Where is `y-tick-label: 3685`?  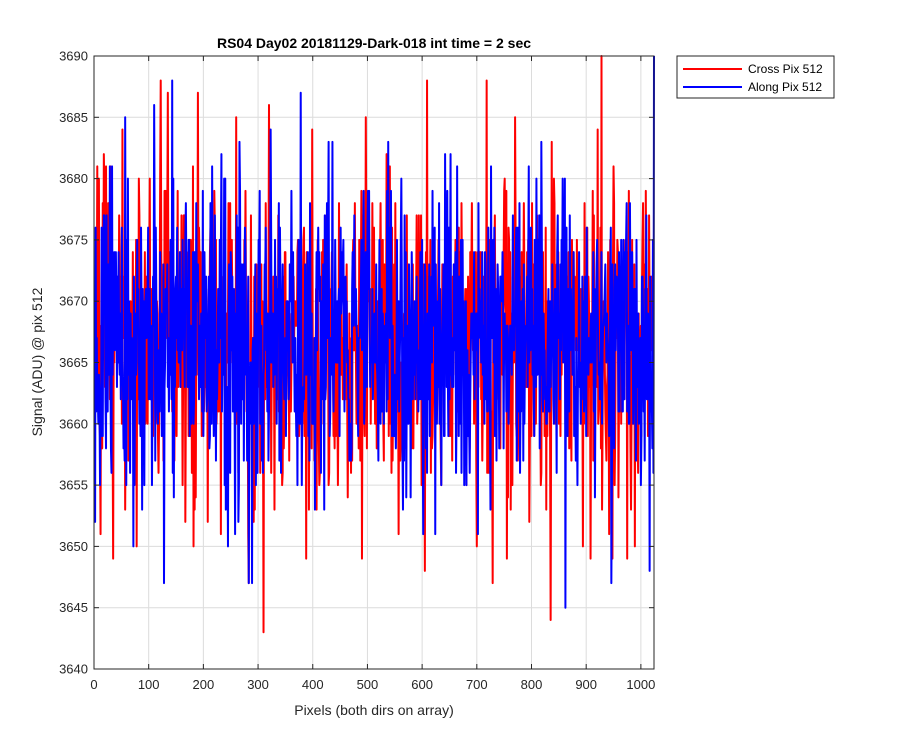 y-tick-label: 3685 is located at coordinates (73, 117).